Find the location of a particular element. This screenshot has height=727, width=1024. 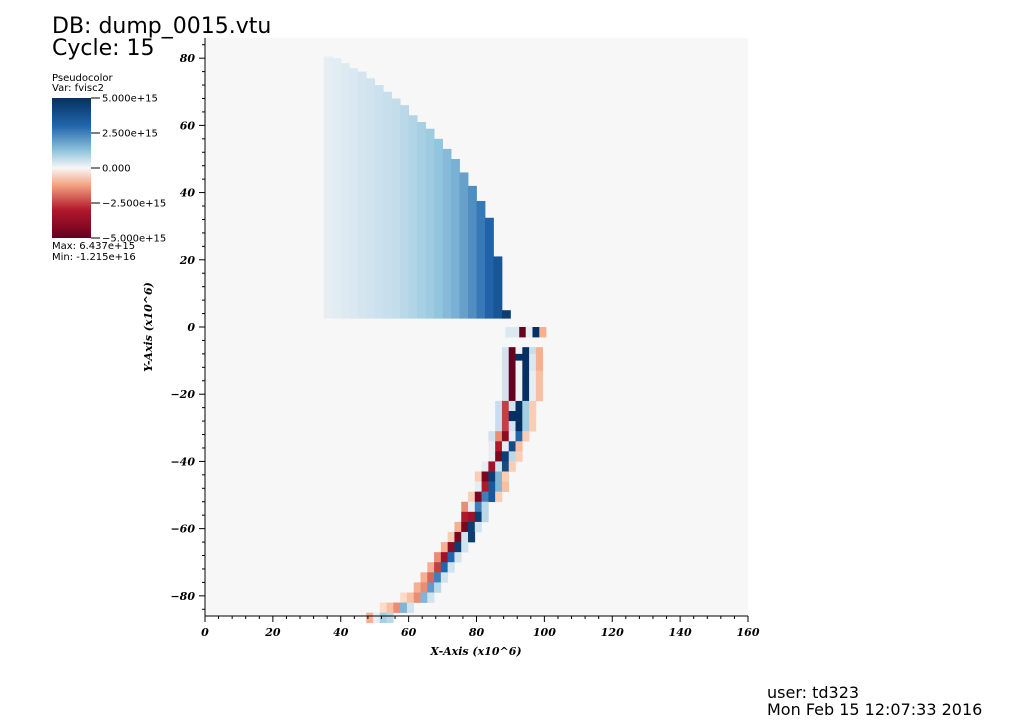

x-tick-label: 100 is located at coordinates (544, 632).